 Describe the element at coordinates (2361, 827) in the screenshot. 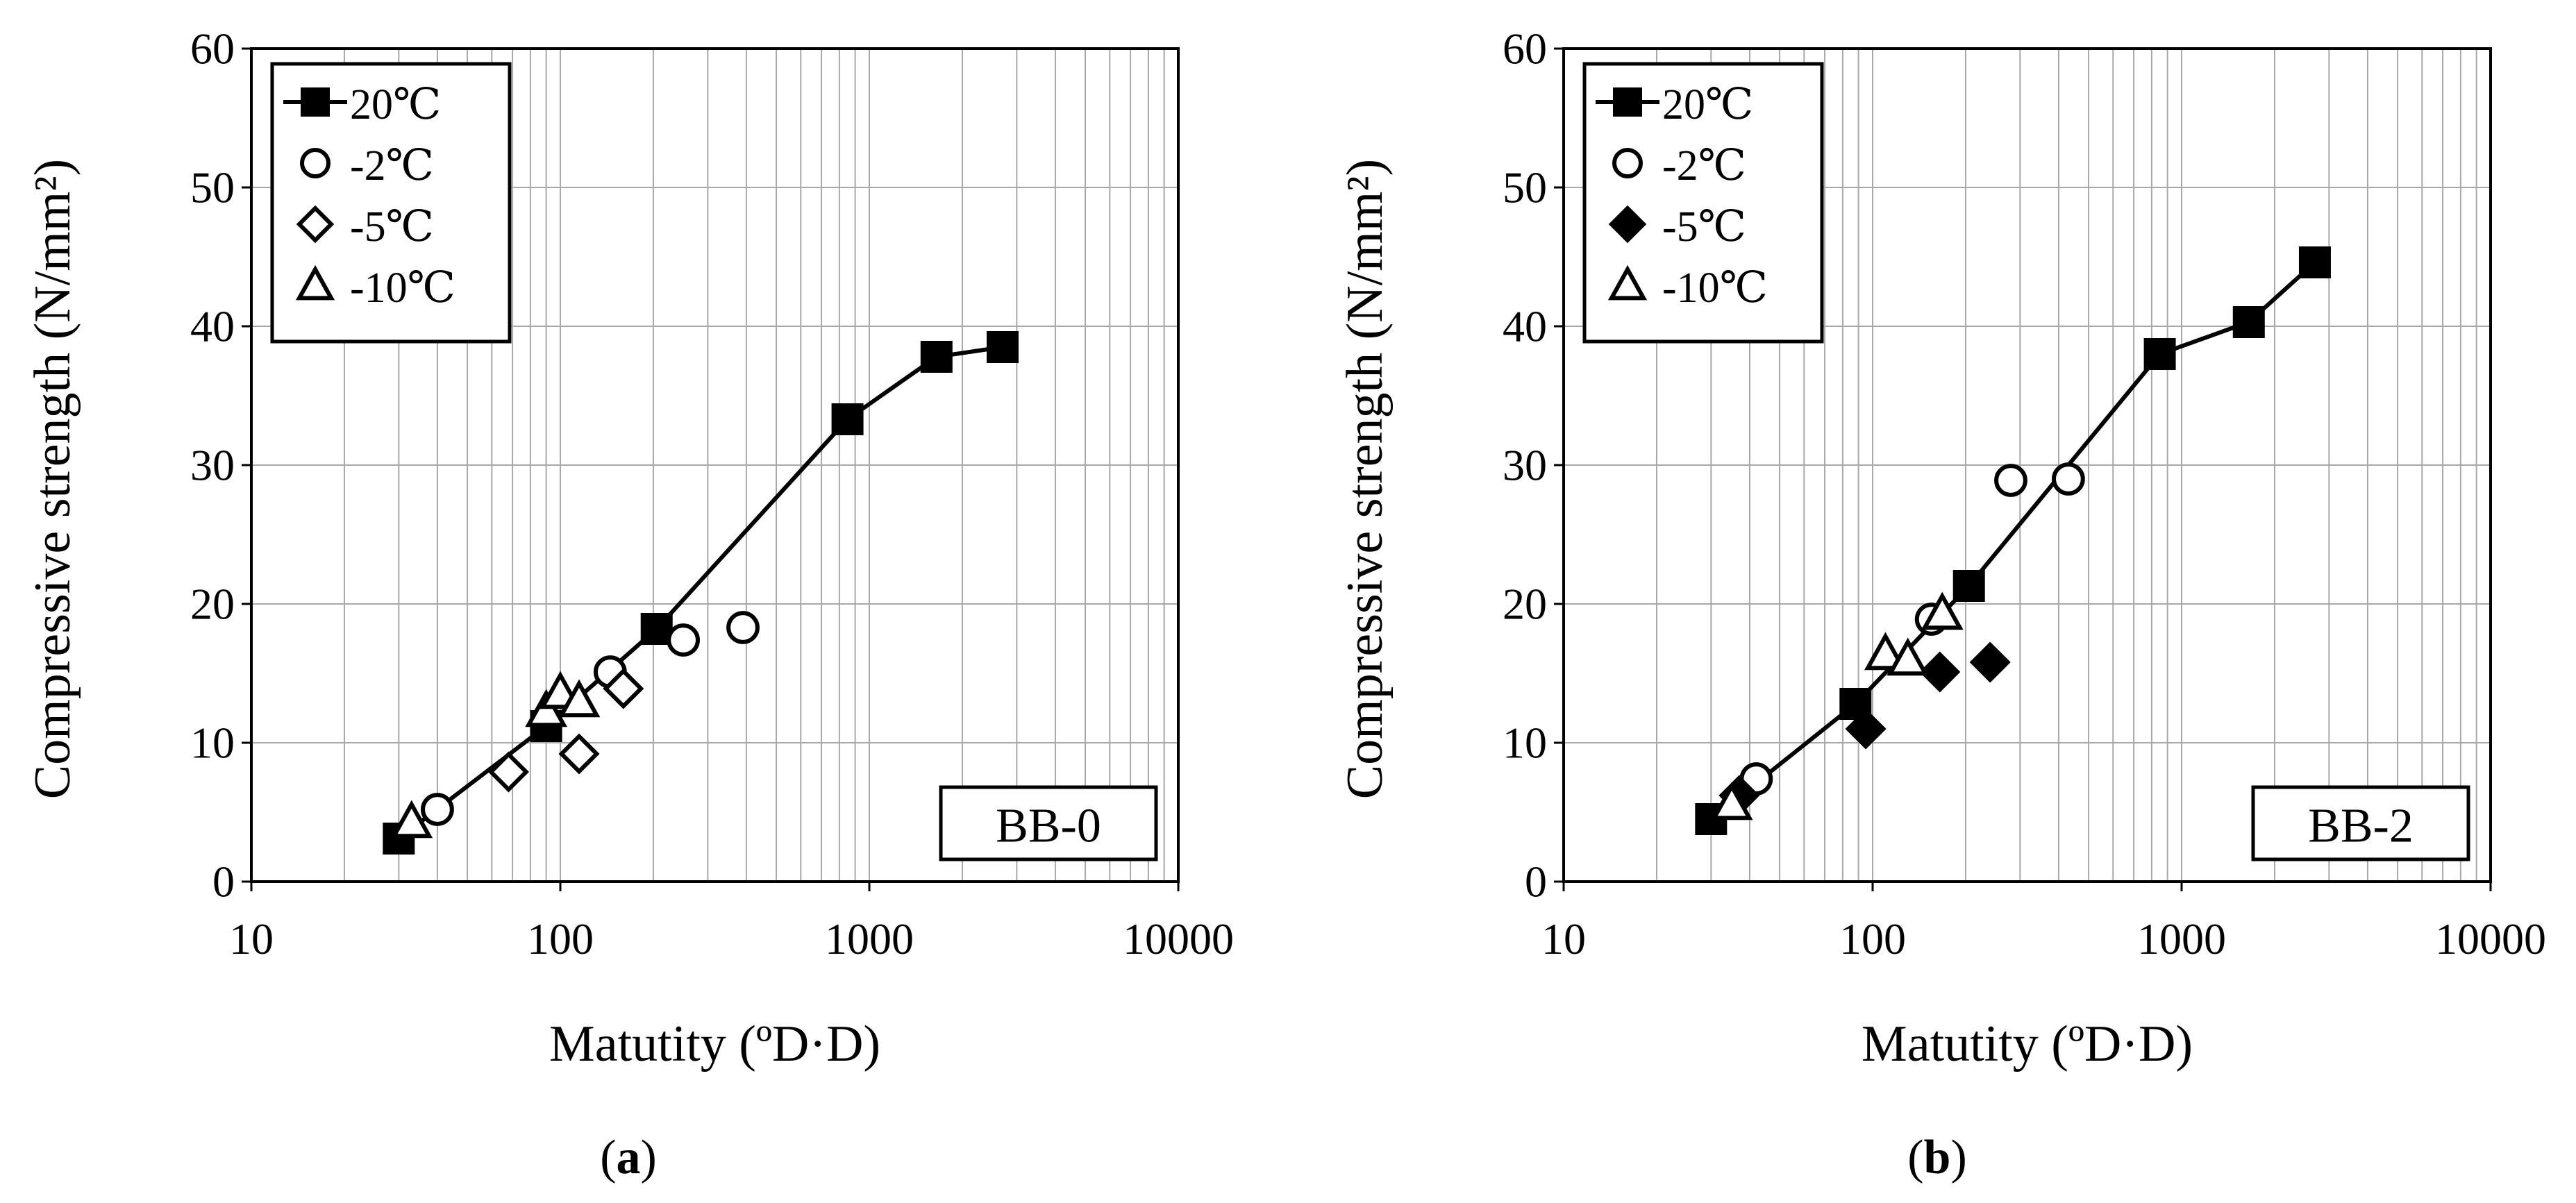

I see `panel-tag-label: BB-2` at that location.